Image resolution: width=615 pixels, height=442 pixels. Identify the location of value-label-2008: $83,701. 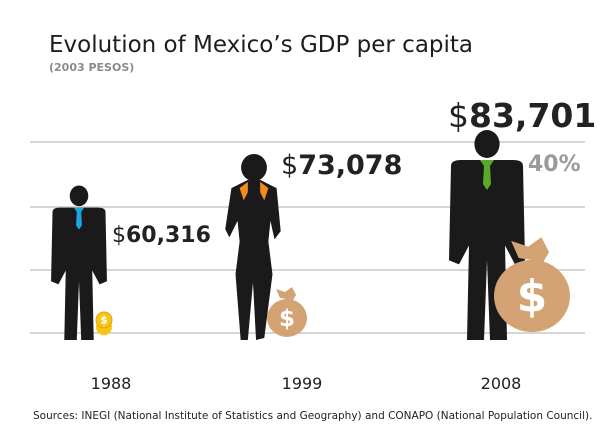
(522, 115).